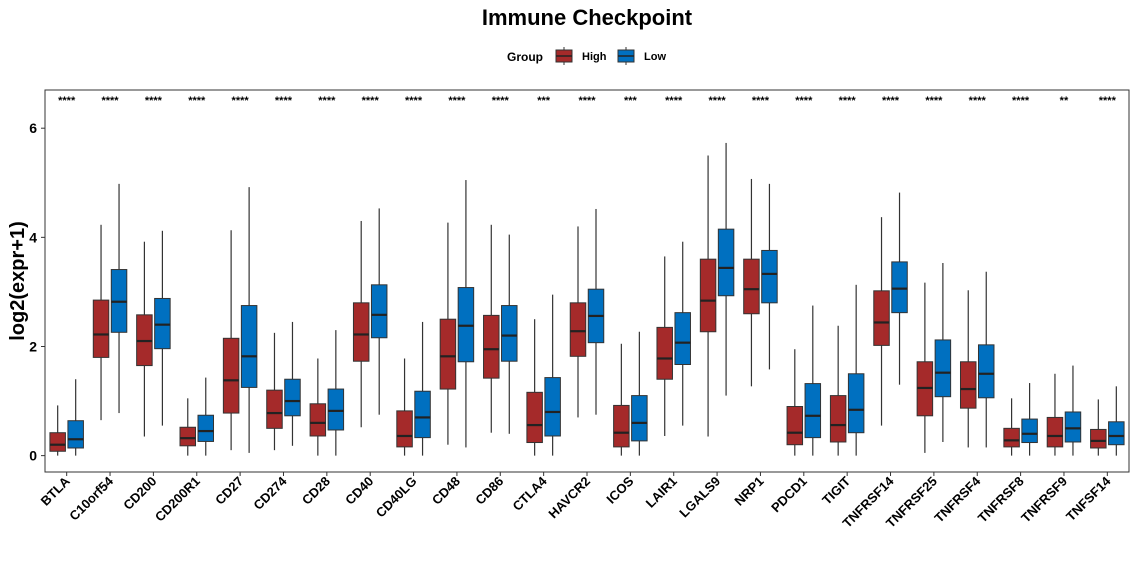 This screenshot has height=566, width=1135. What do you see at coordinates (274, 391) in the screenshot?
I see `box-cd274-high` at bounding box center [274, 391].